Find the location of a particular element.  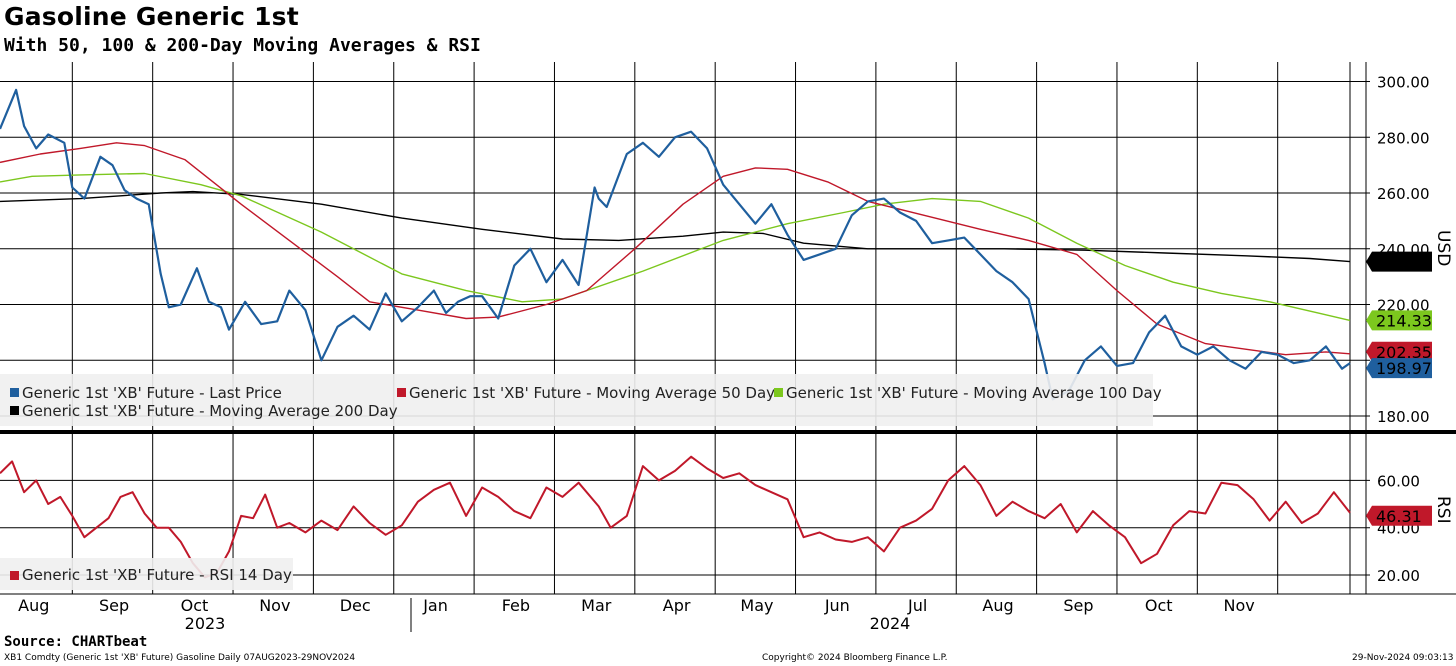

last-value-price: 198.97 is located at coordinates (1399, 368).